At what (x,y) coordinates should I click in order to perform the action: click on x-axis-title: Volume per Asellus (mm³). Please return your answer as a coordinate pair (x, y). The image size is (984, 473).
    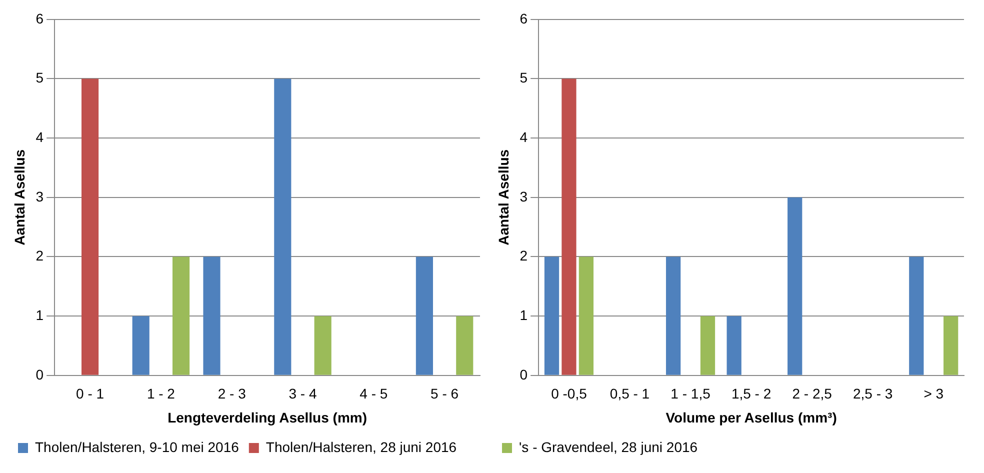
    Looking at the image, I should click on (751, 417).